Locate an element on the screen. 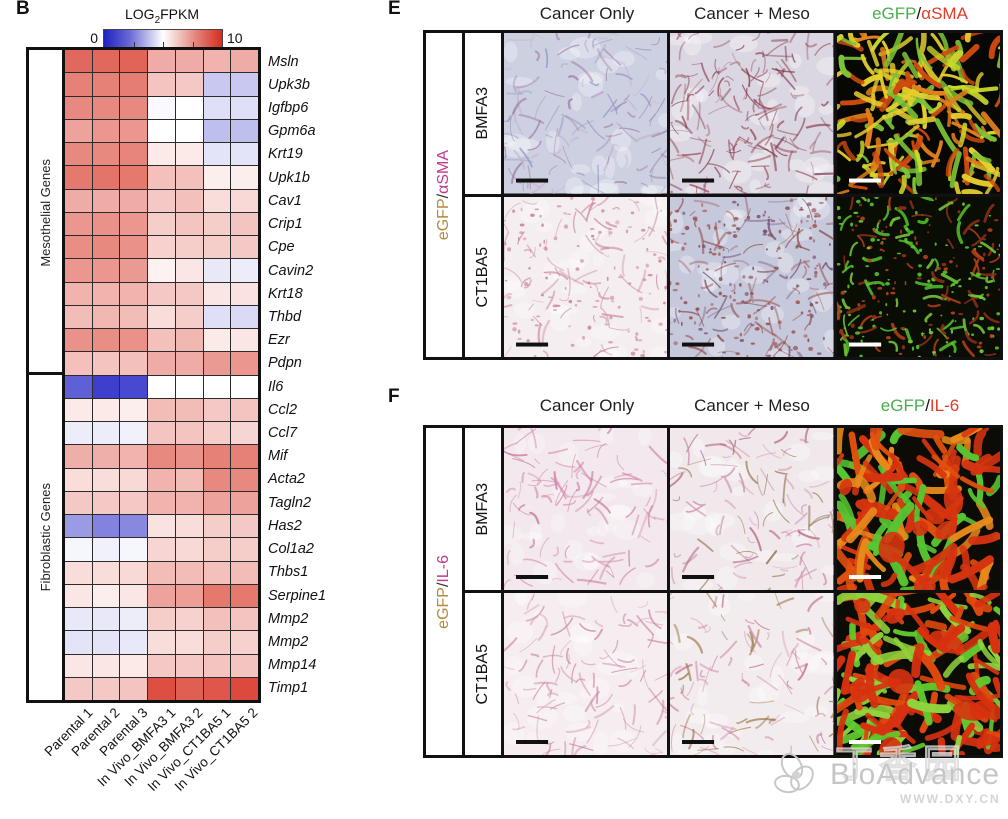 This screenshot has width=1008, height=819. heatmap-cell-Thbs1-col4 is located at coordinates (161, 572).